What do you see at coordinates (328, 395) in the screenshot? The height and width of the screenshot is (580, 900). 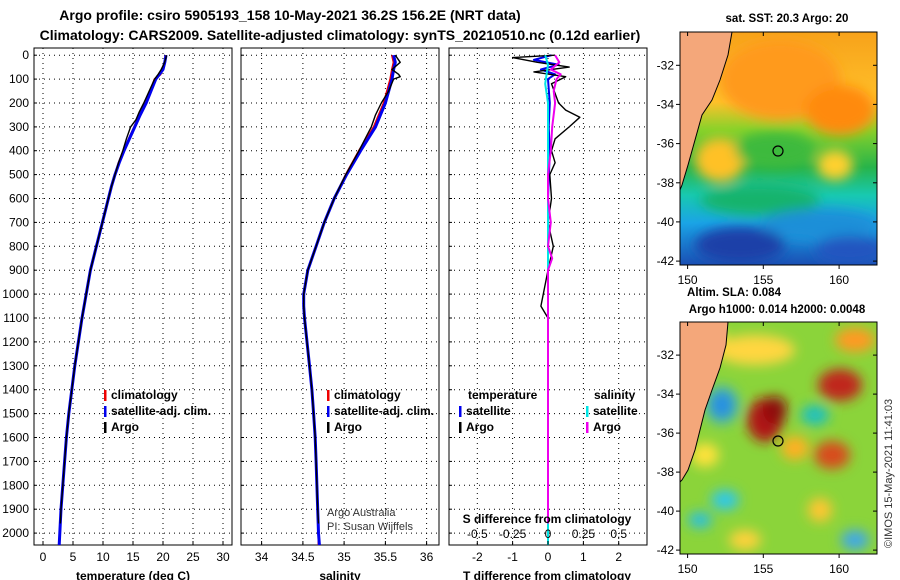 I see `legend-swatch-climatology` at bounding box center [328, 395].